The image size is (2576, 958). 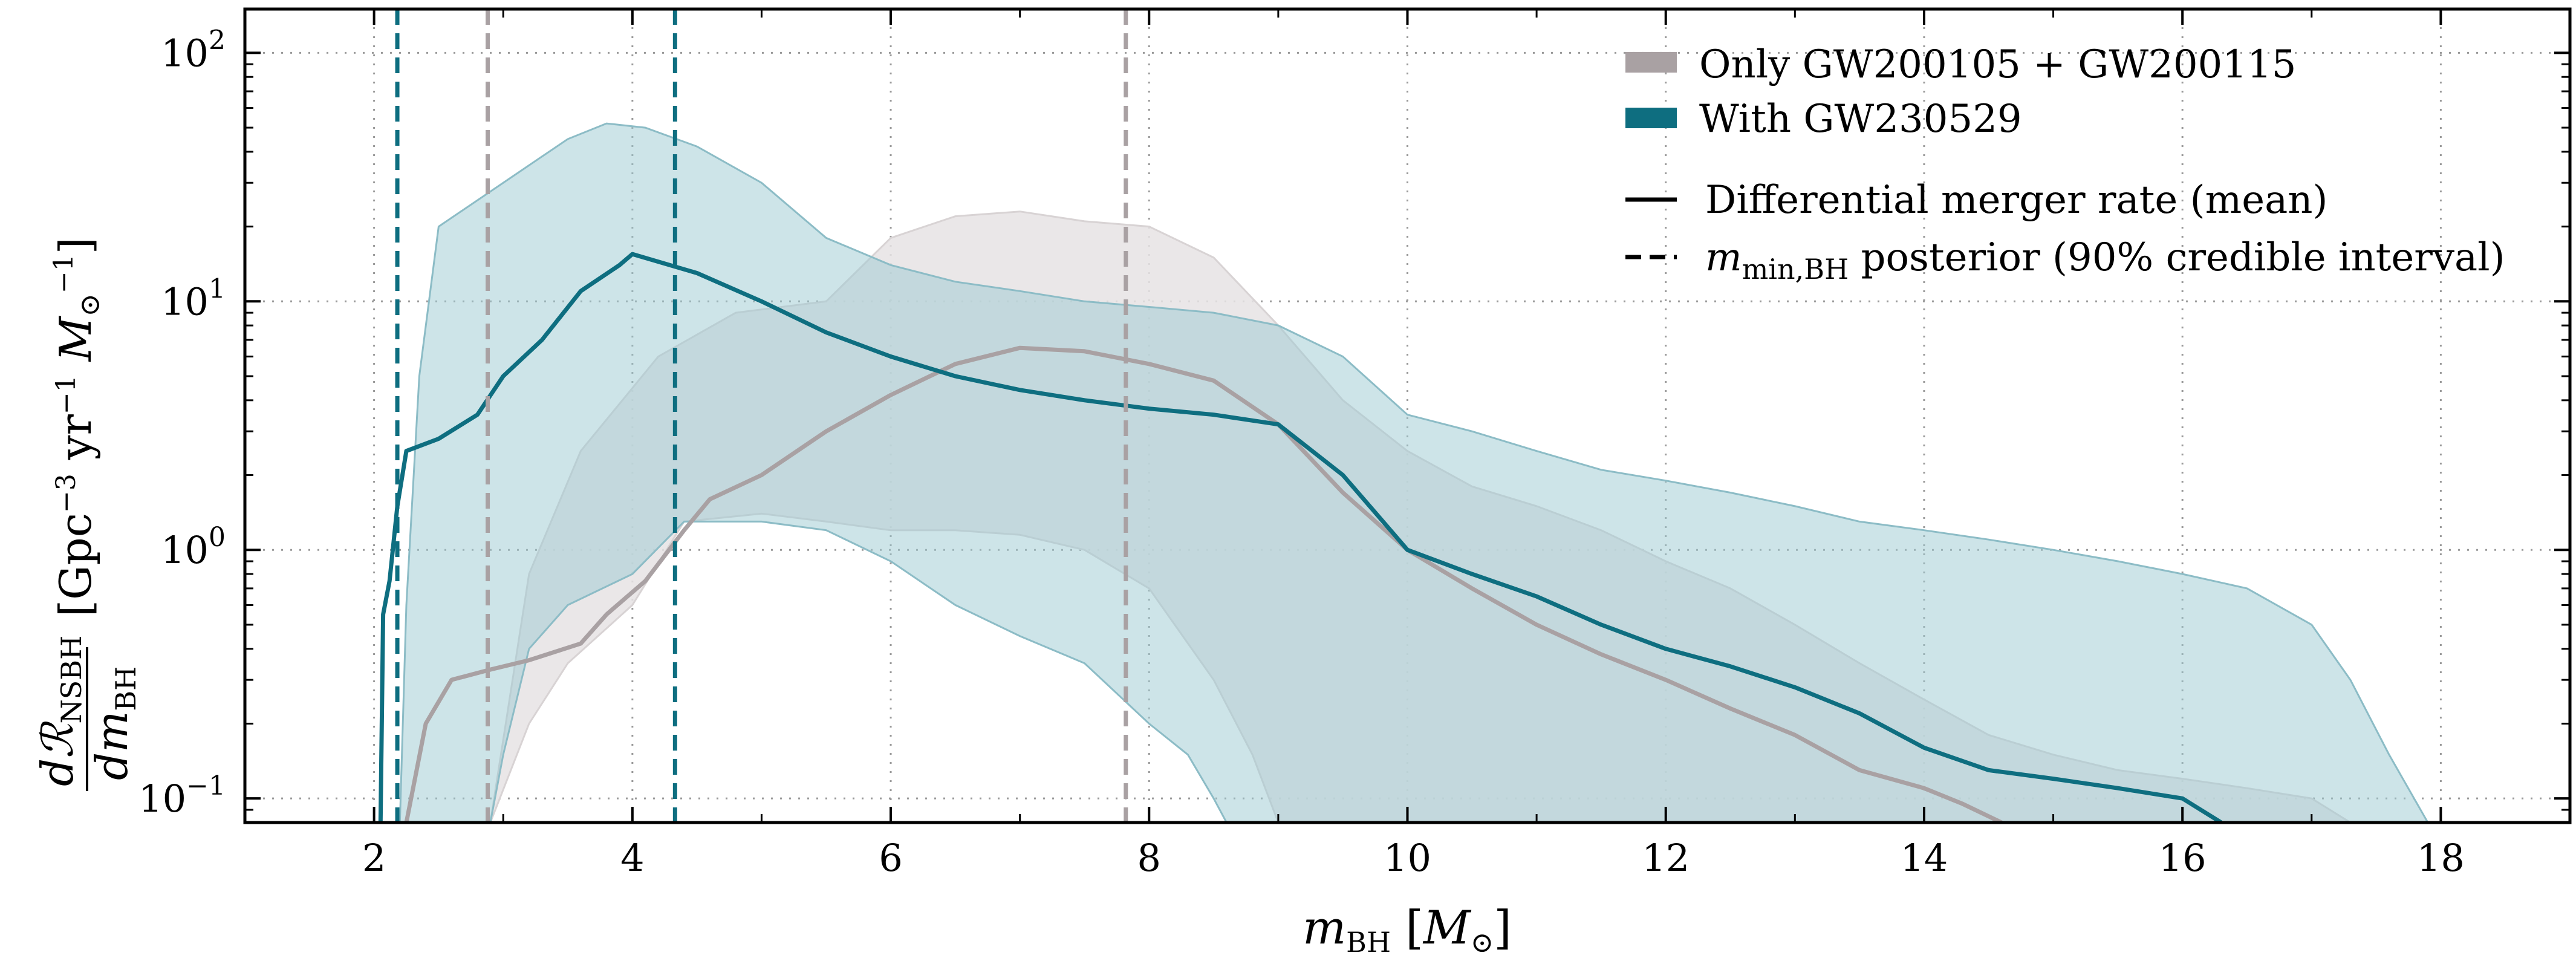 I want to click on x-tick-label: 6, so click(x=890, y=858).